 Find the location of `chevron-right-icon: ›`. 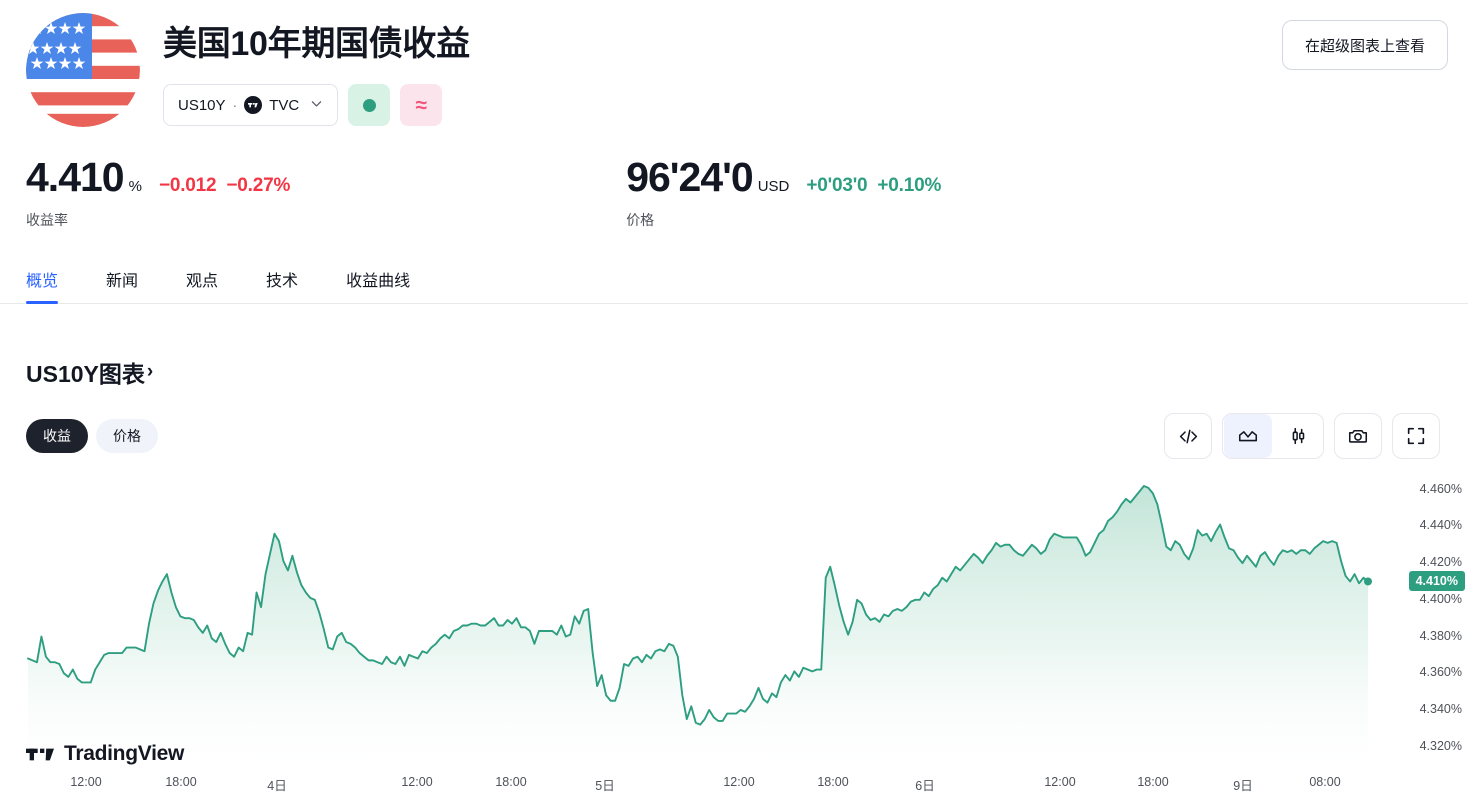

chevron-right-icon: › is located at coordinates (150, 371).